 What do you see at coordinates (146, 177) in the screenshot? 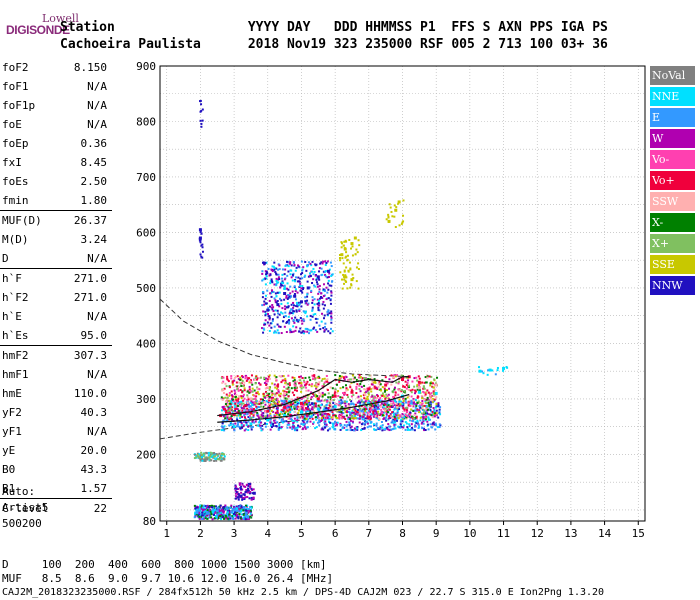
I see `y-tick-label: 700` at bounding box center [146, 177].